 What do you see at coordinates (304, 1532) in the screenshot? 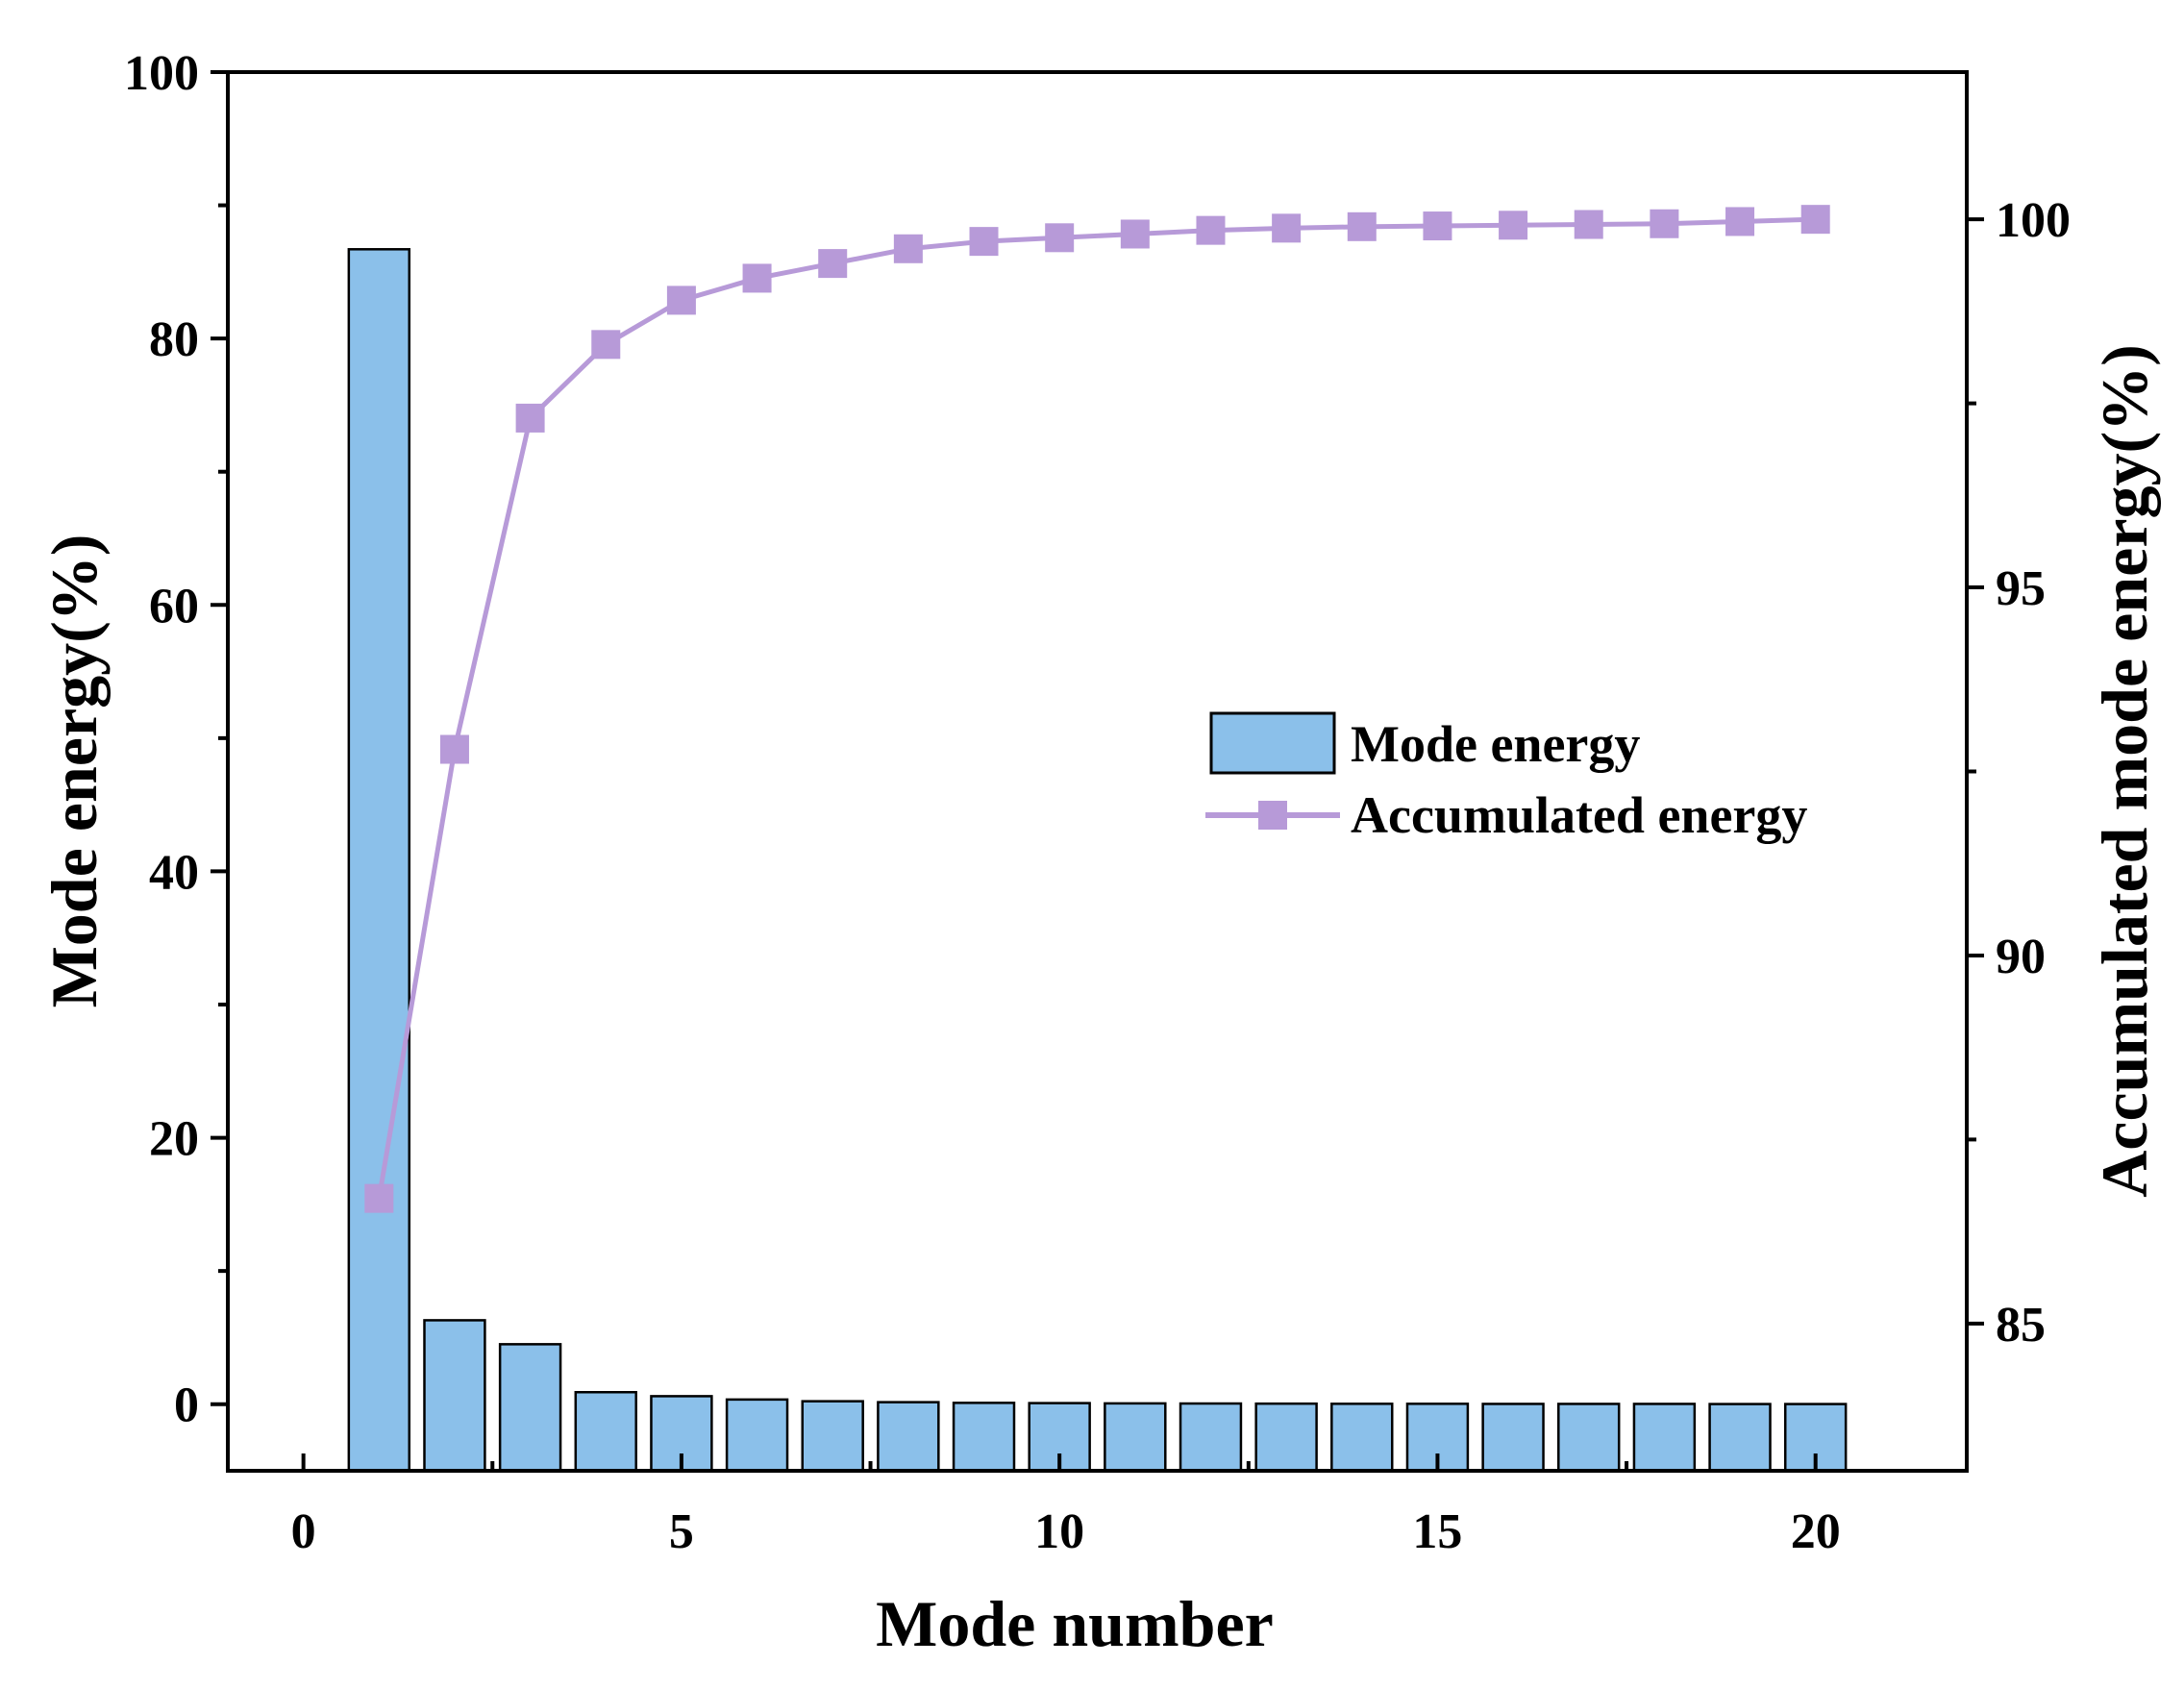
I see `x-tick-label-0: 0` at bounding box center [304, 1532].